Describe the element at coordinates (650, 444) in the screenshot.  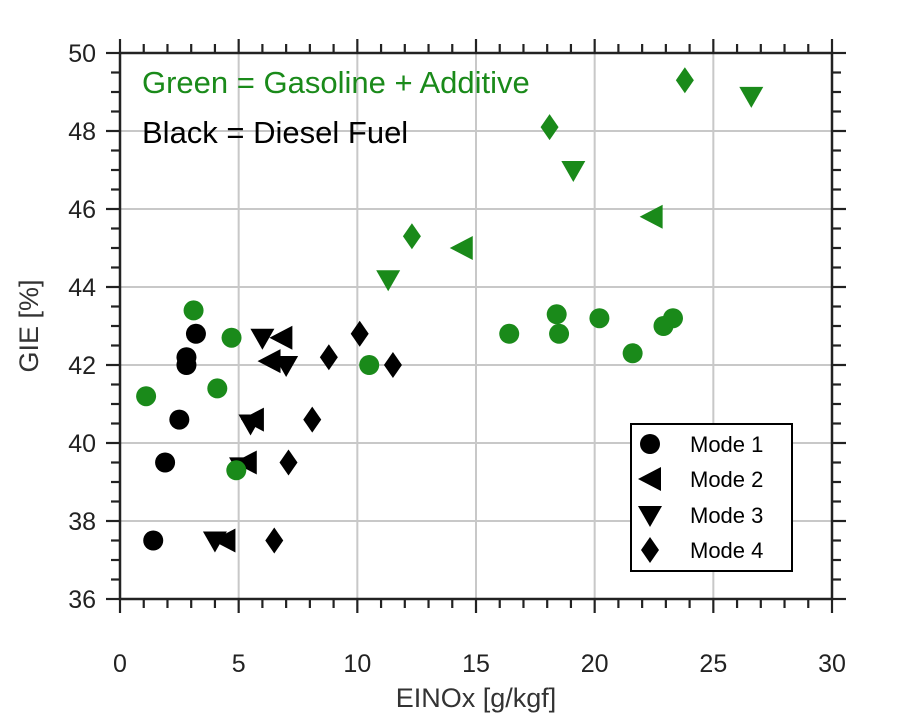
I see `legend-marker-circle` at that location.